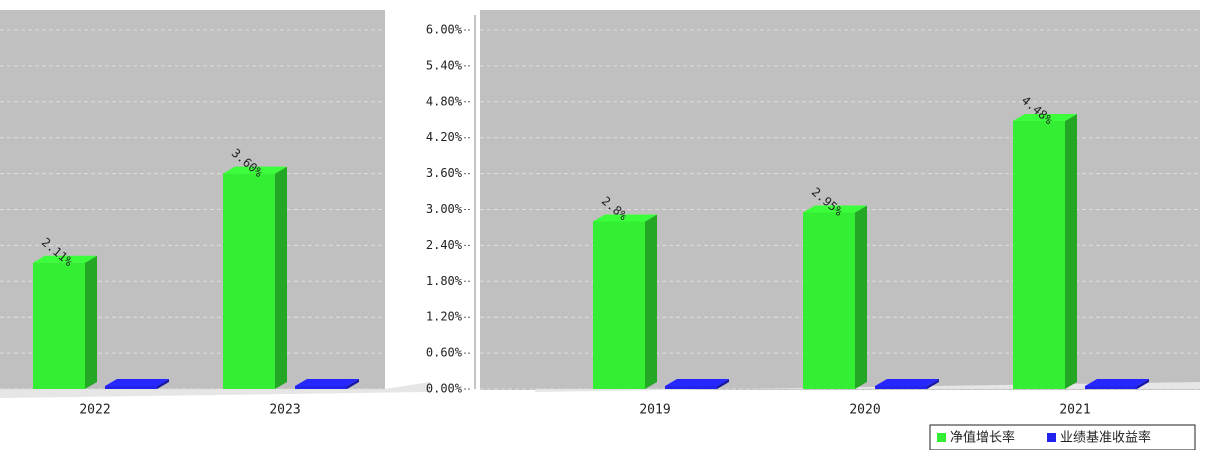 This screenshot has height=450, width=1205. I want to click on legend-box, so click(1062, 437).